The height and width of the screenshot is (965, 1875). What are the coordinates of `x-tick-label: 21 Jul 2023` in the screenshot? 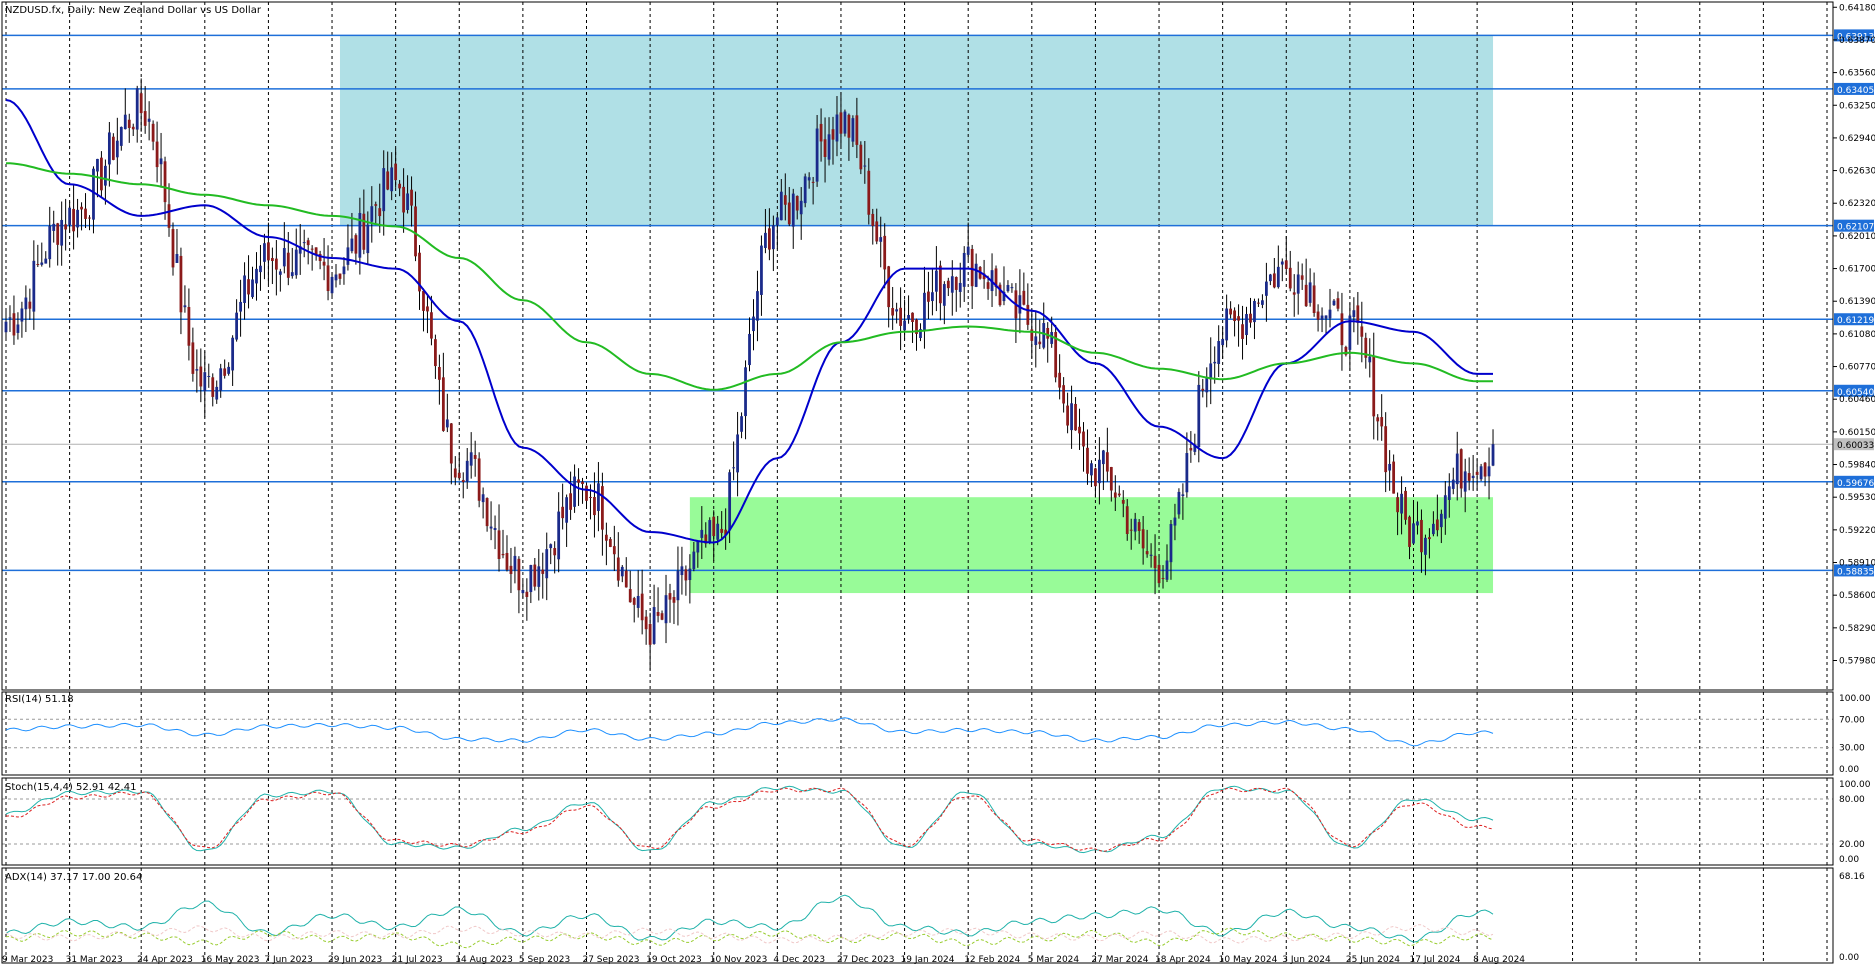 It's located at (417, 960).